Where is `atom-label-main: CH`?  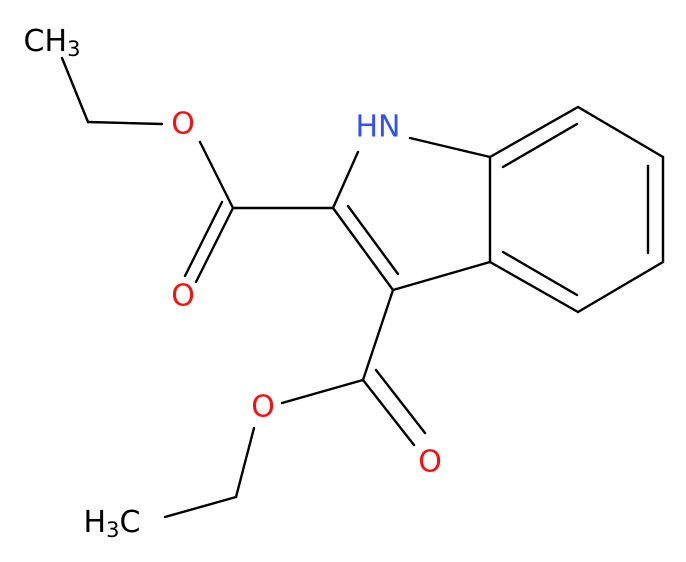
atom-label-main: CH is located at coordinates (46, 41).